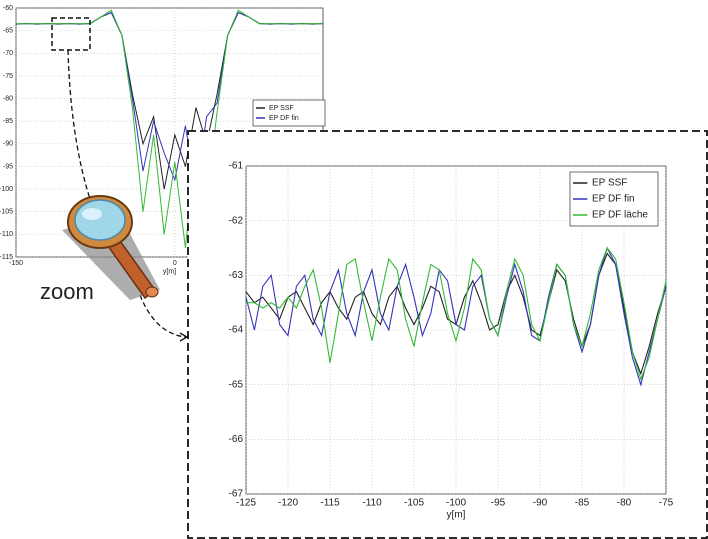 This screenshot has width=708, height=539. I want to click on x-tick-label: -85, so click(582, 503).